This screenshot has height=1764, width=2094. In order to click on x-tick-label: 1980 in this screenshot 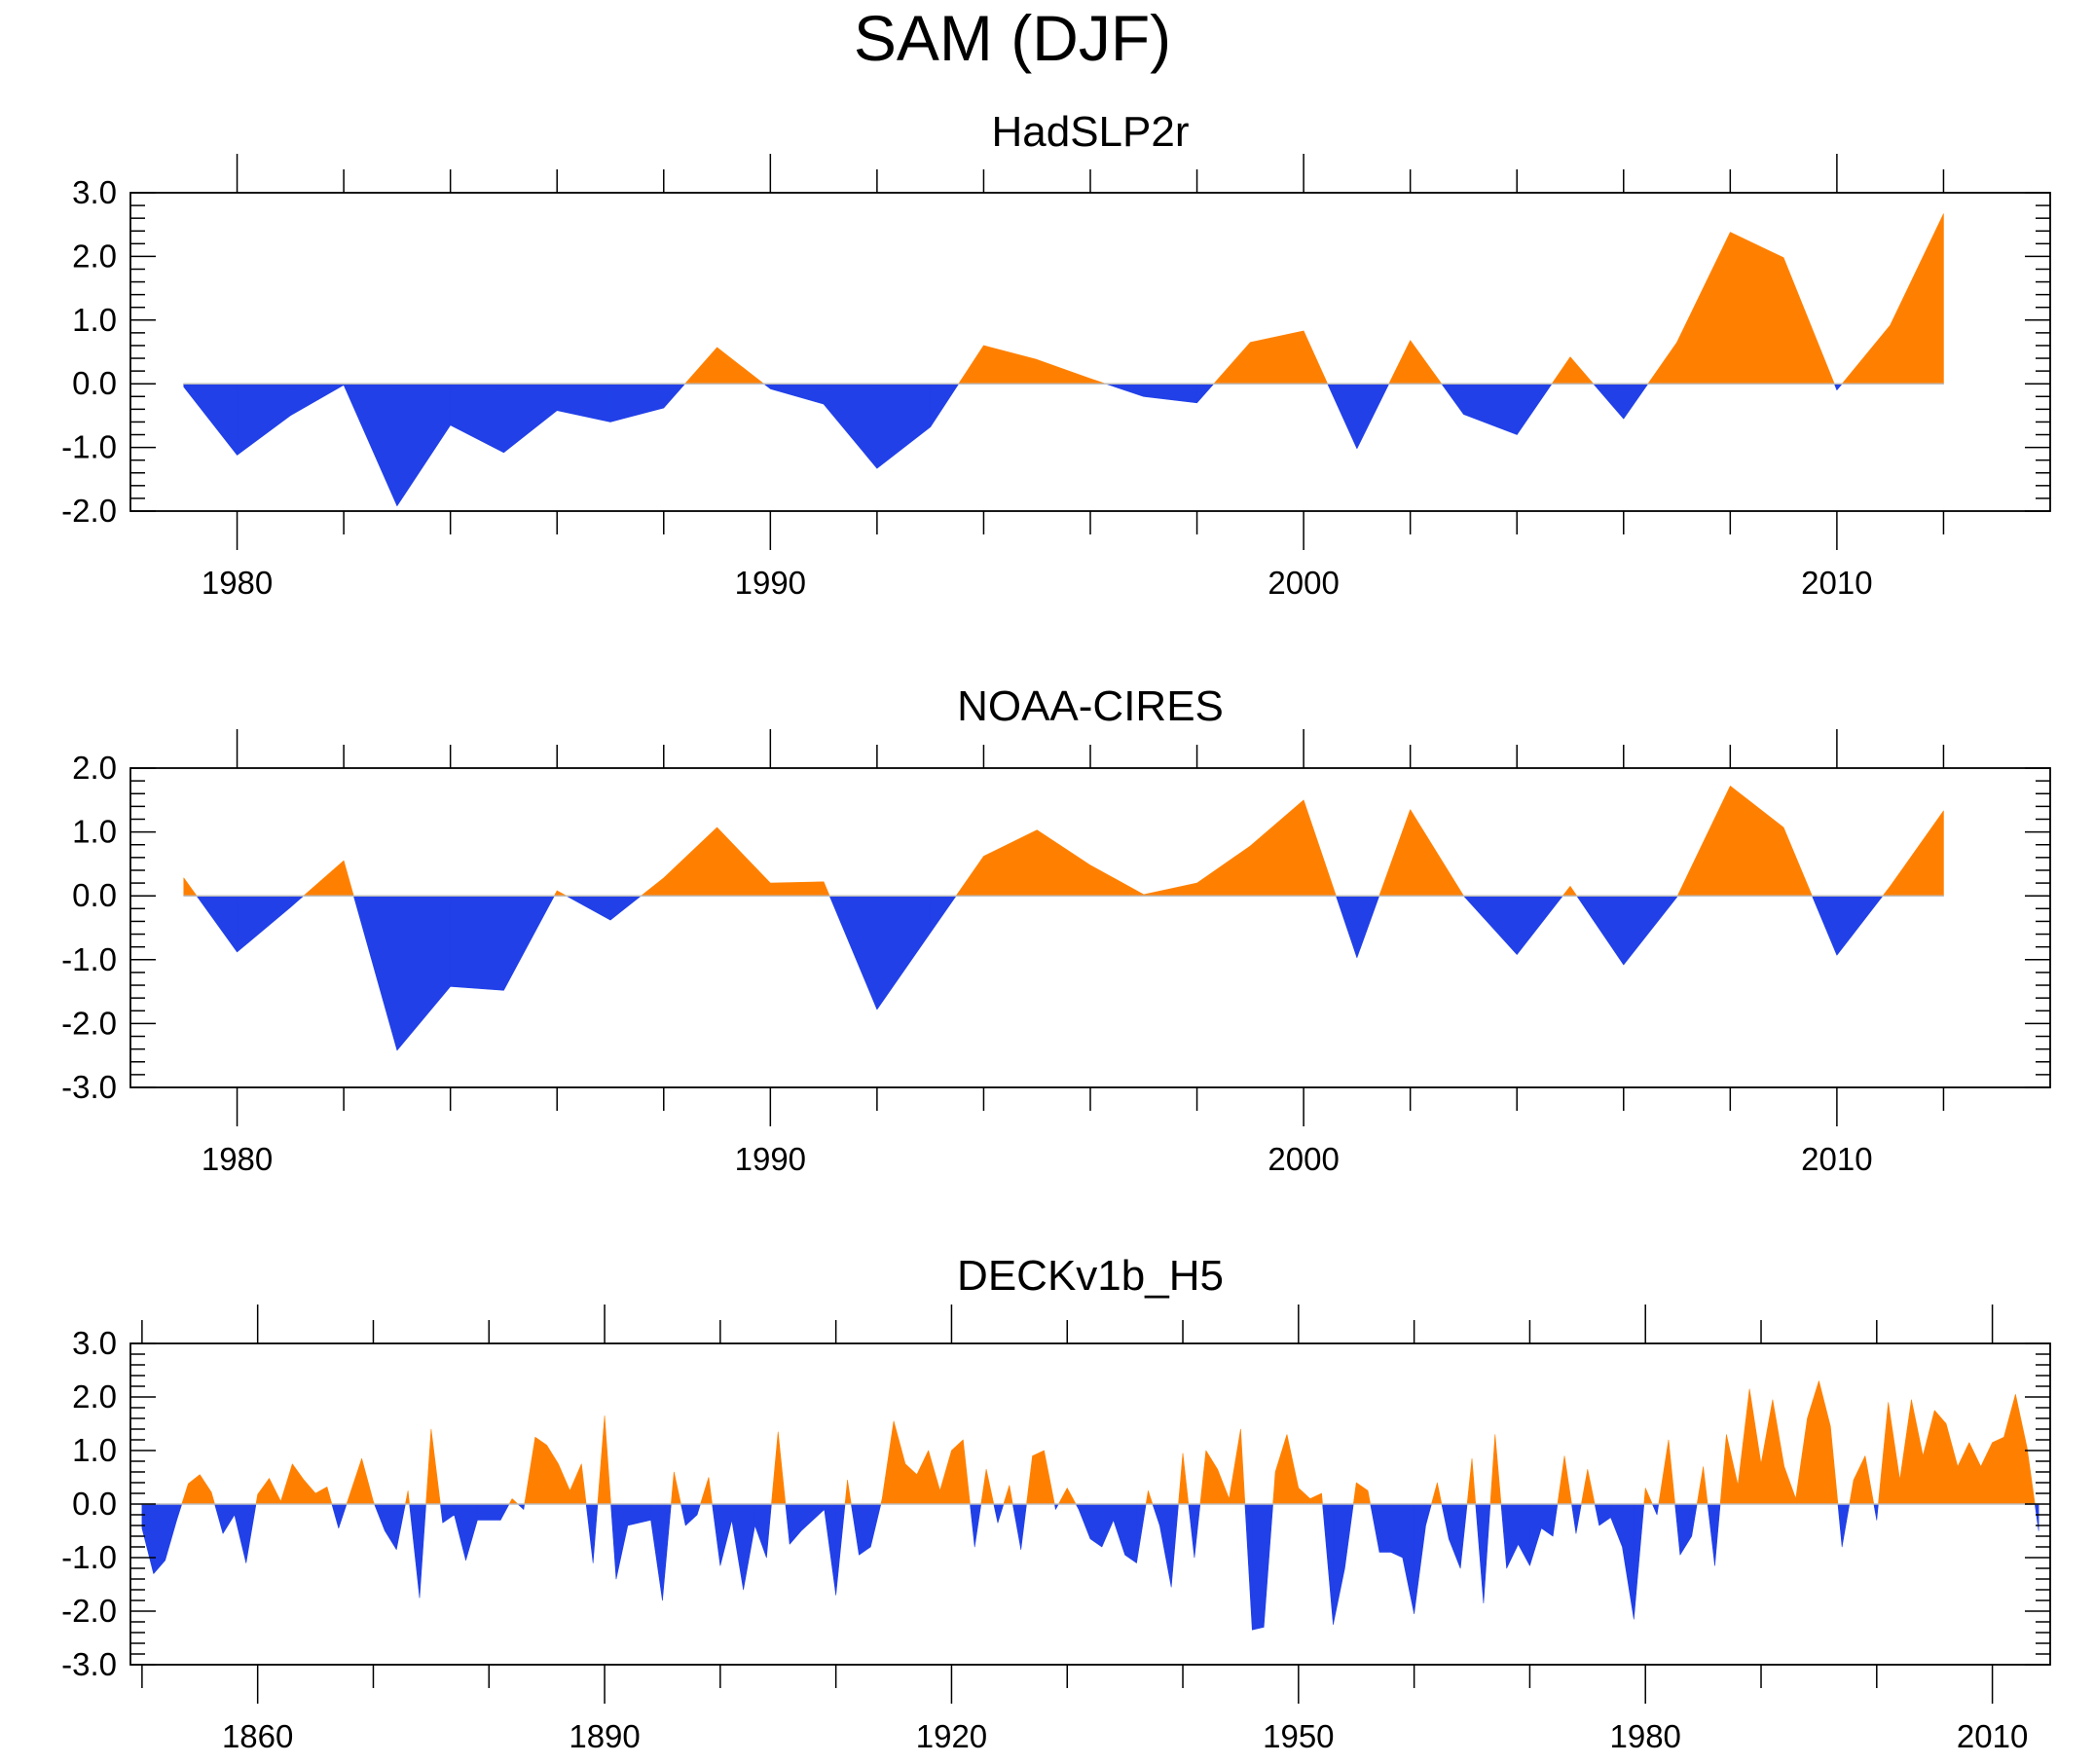, I will do `click(237, 583)`.